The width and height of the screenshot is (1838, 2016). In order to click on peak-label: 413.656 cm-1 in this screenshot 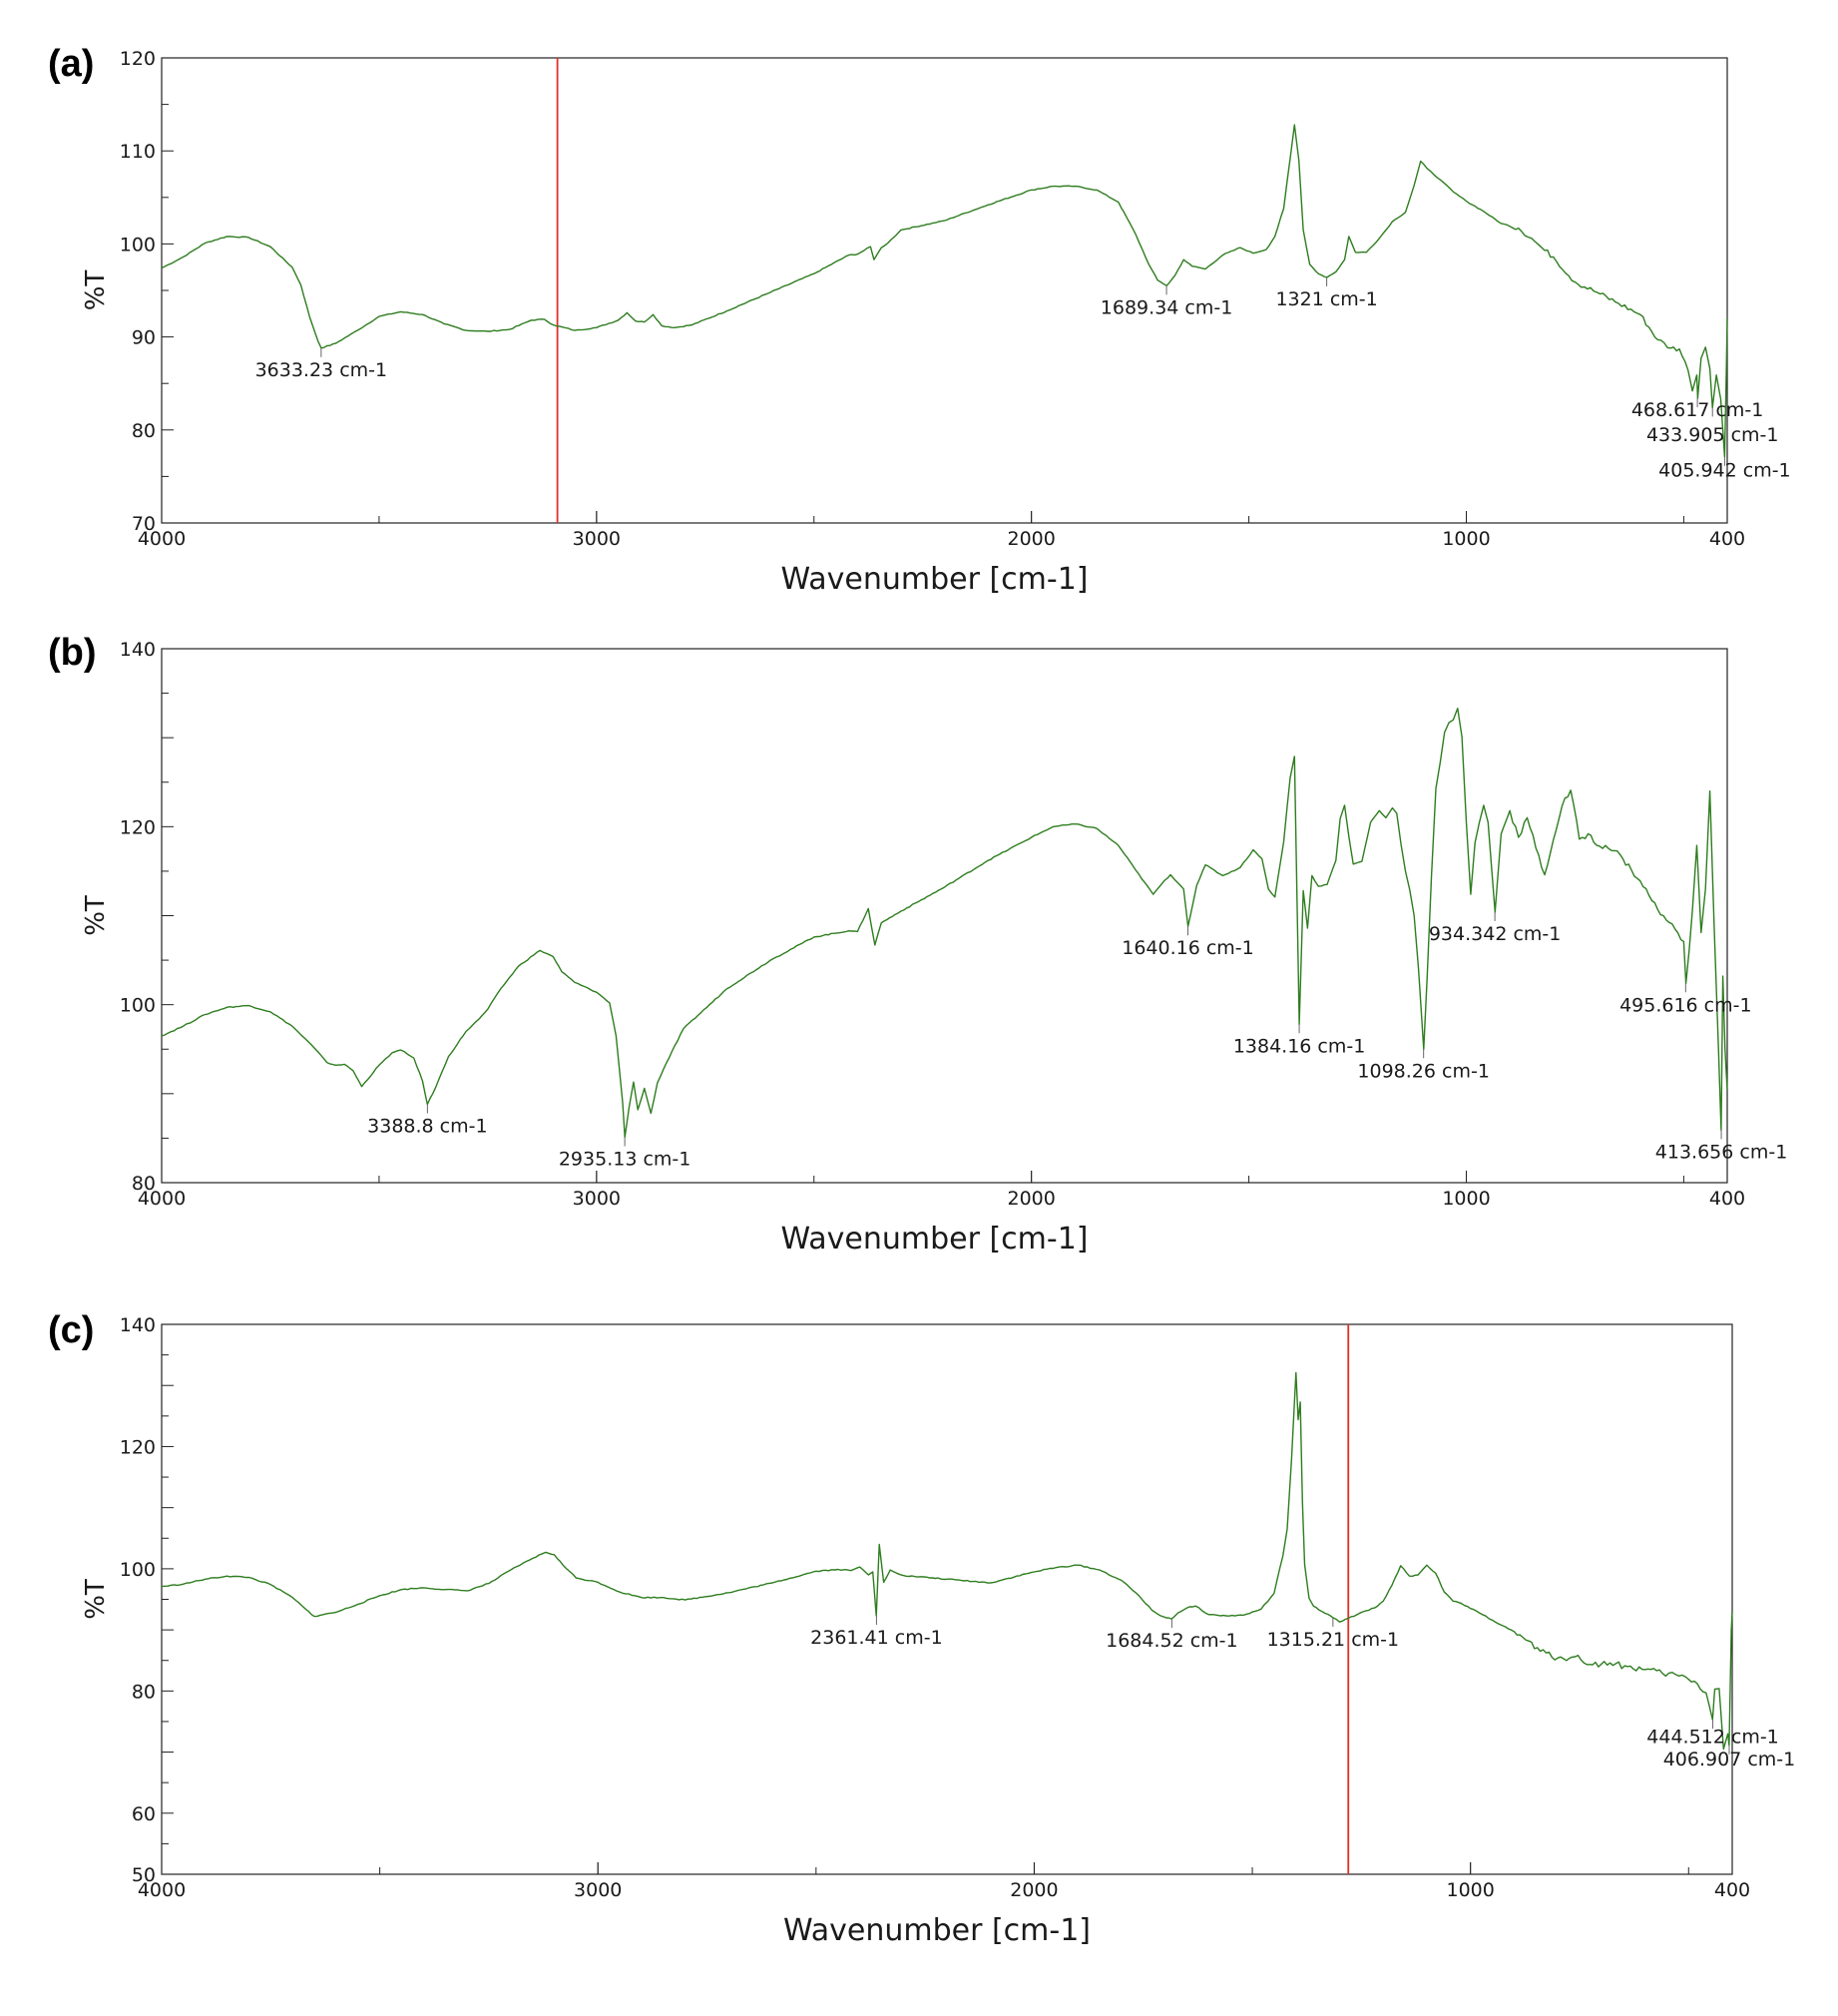, I will do `click(1721, 1152)`.